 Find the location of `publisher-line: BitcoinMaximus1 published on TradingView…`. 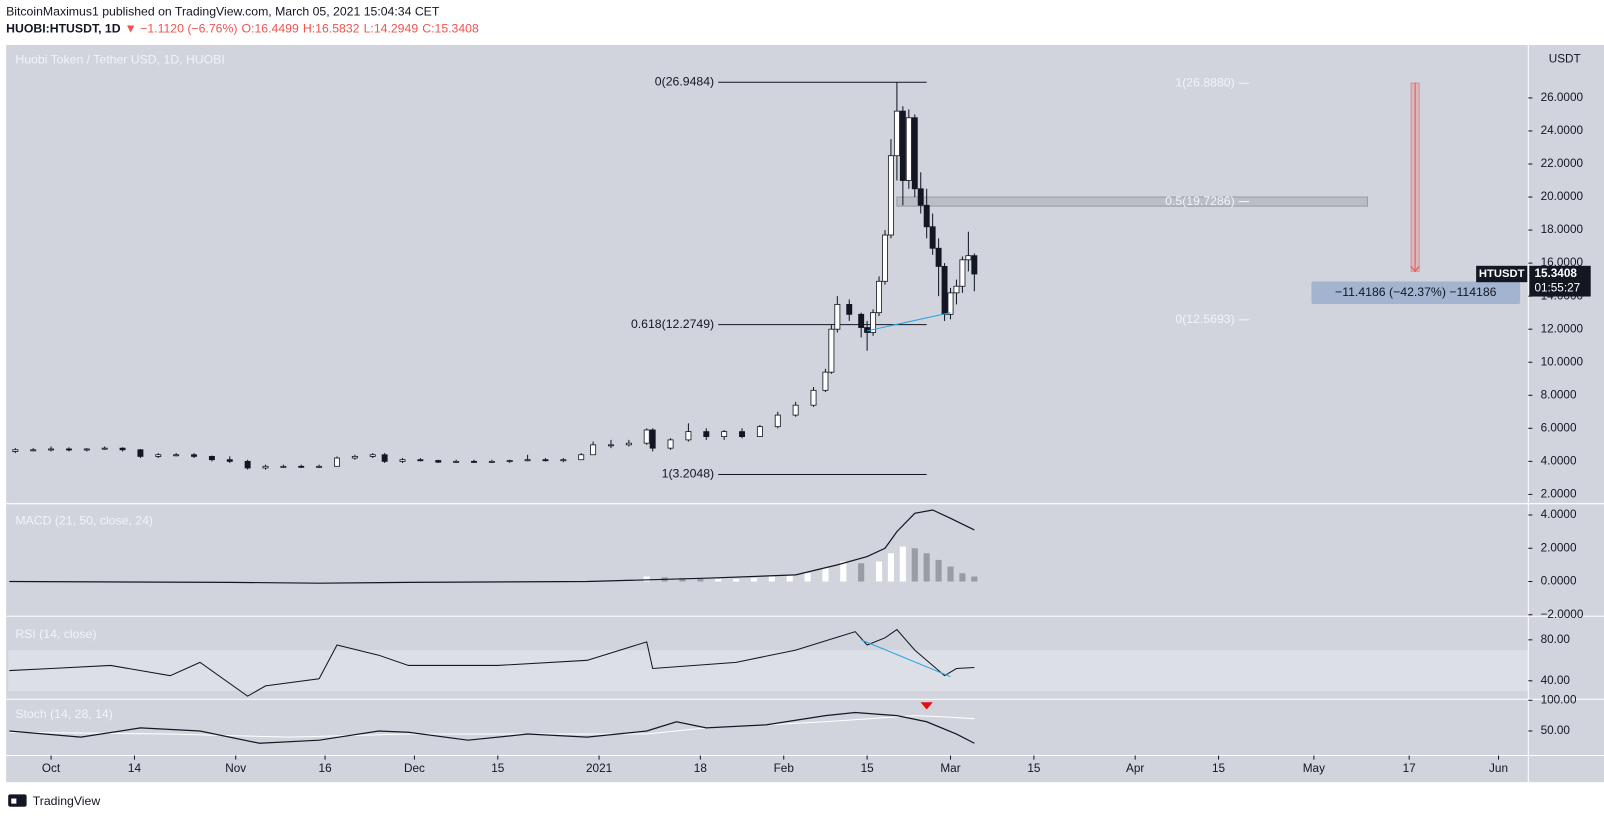

publisher-line: BitcoinMaximus1 published on TradingView… is located at coordinates (223, 12).